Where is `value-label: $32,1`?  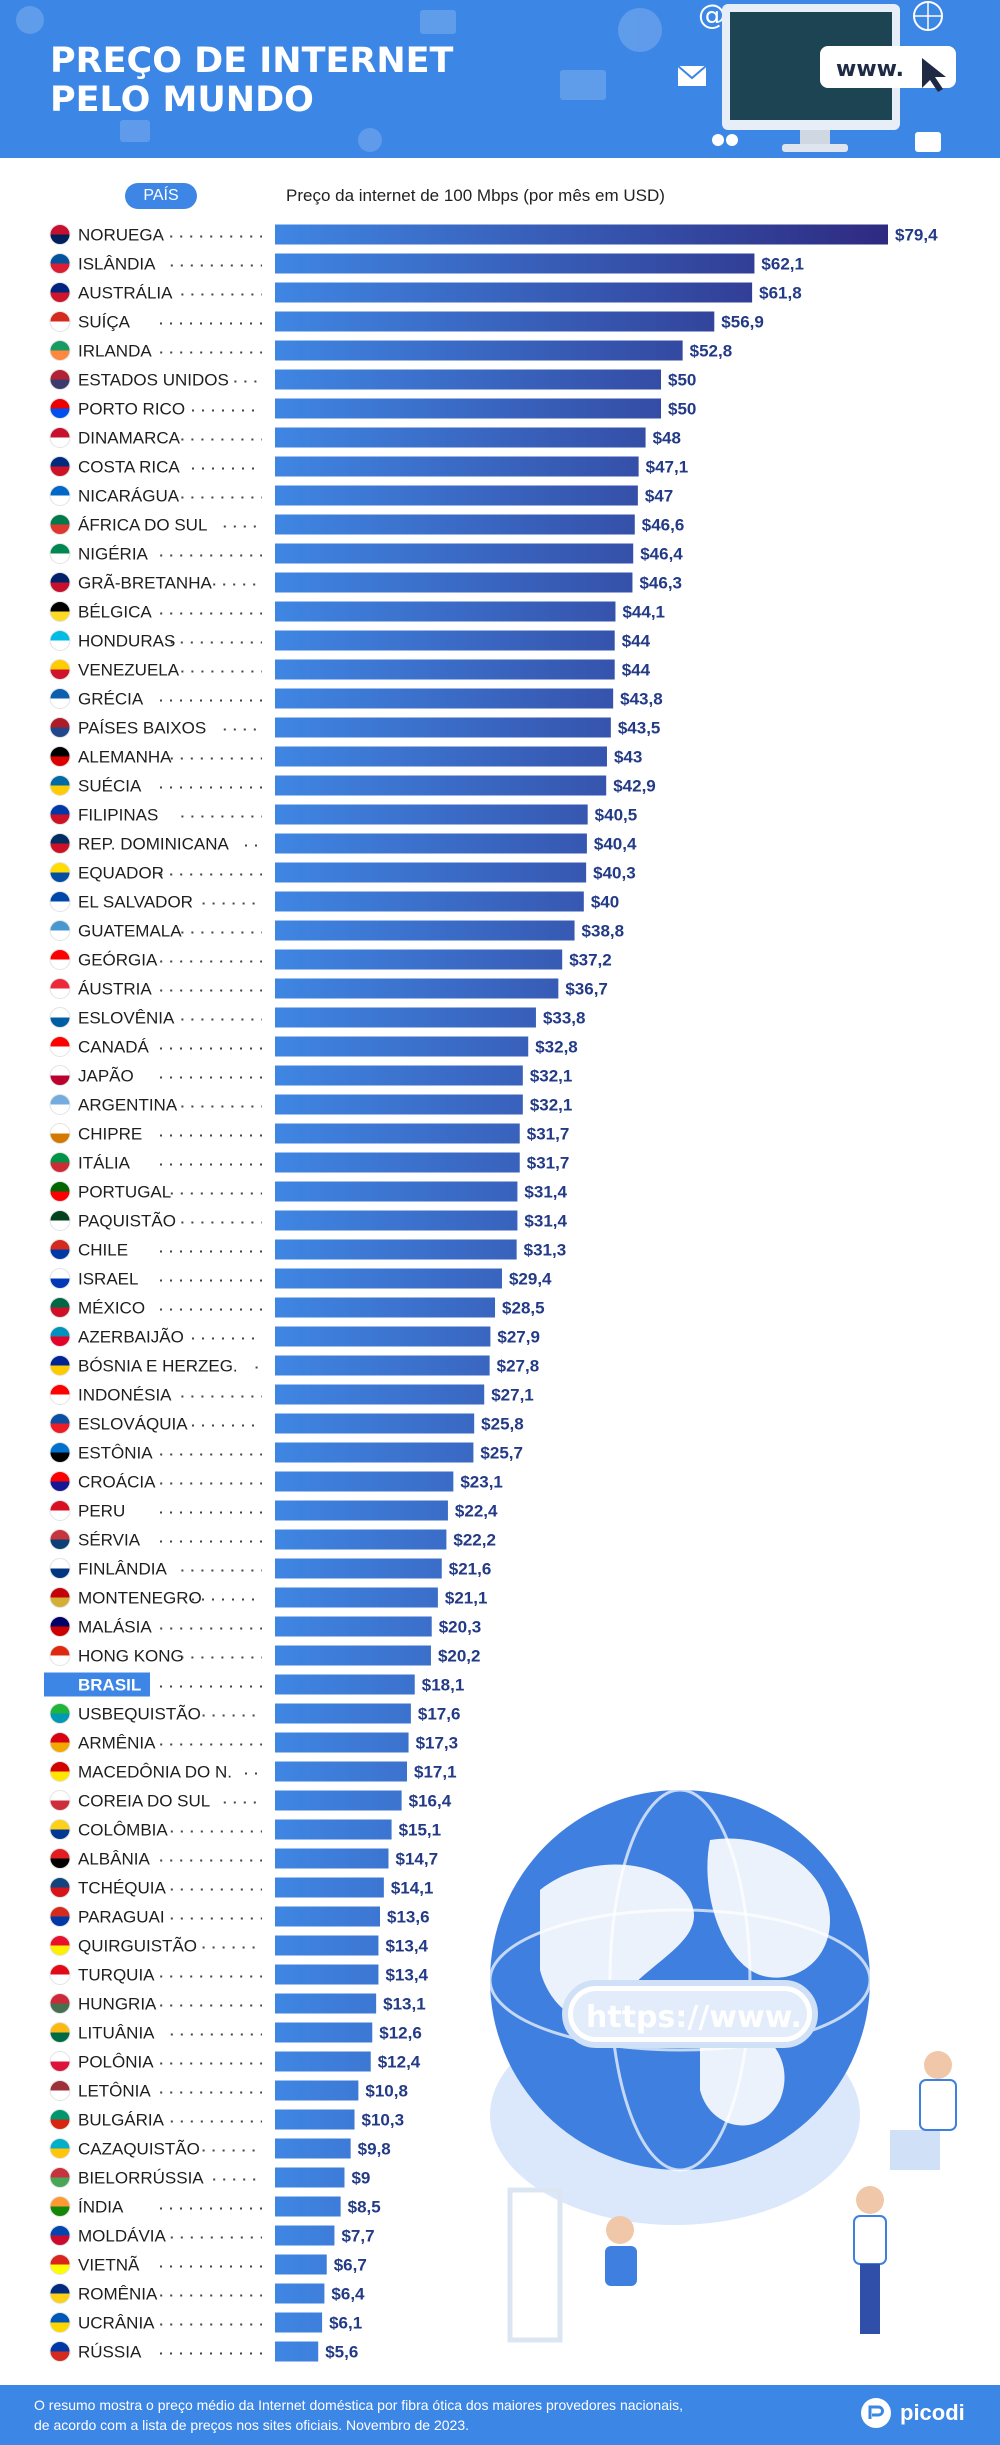 value-label: $32,1 is located at coordinates (551, 1105).